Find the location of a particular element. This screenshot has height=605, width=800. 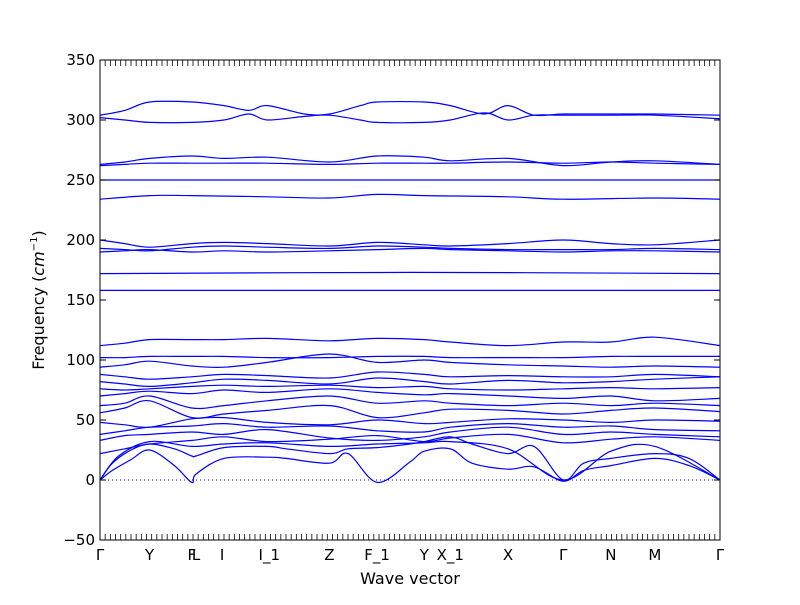

y-axis-label-unit-open: ( is located at coordinates (38, 281).